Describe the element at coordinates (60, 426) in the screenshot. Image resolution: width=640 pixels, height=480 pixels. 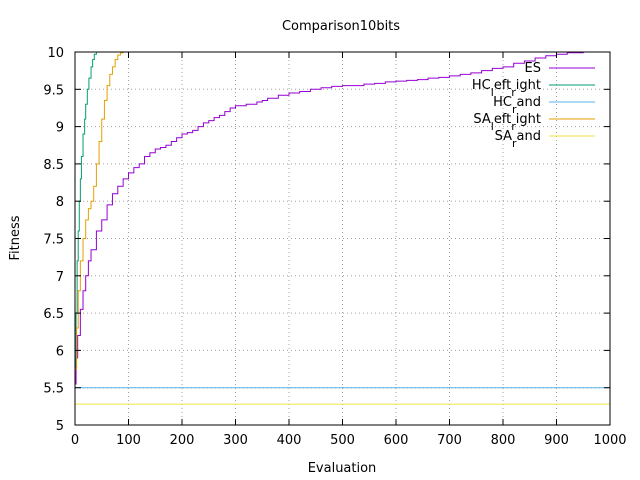
I see `y-tick-label: 5` at that location.